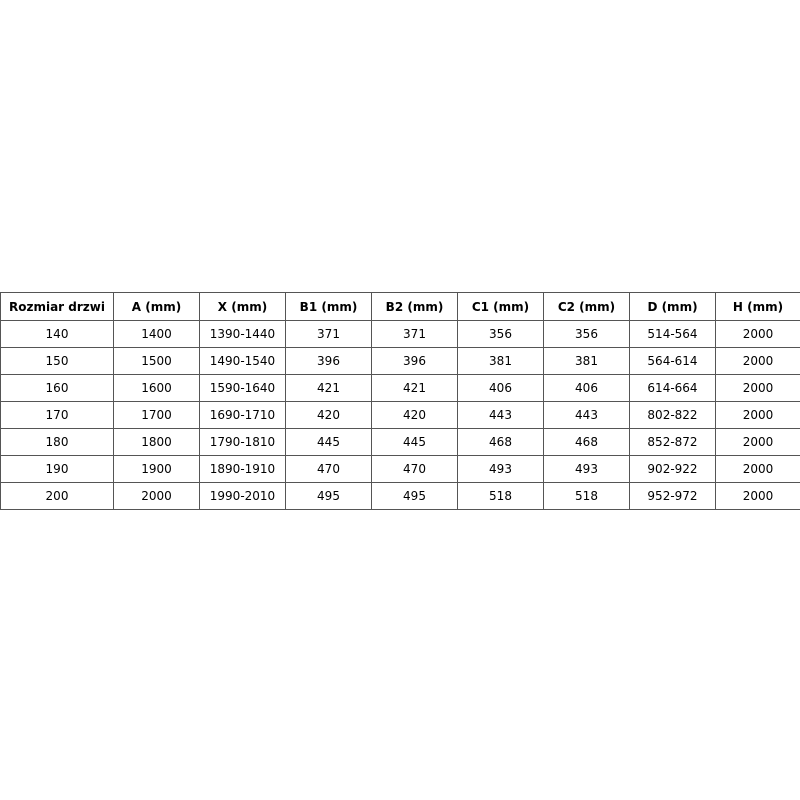 The width and height of the screenshot is (800, 800). Describe the element at coordinates (242, 334) in the screenshot. I see `table-cell: 1390-1440` at that location.